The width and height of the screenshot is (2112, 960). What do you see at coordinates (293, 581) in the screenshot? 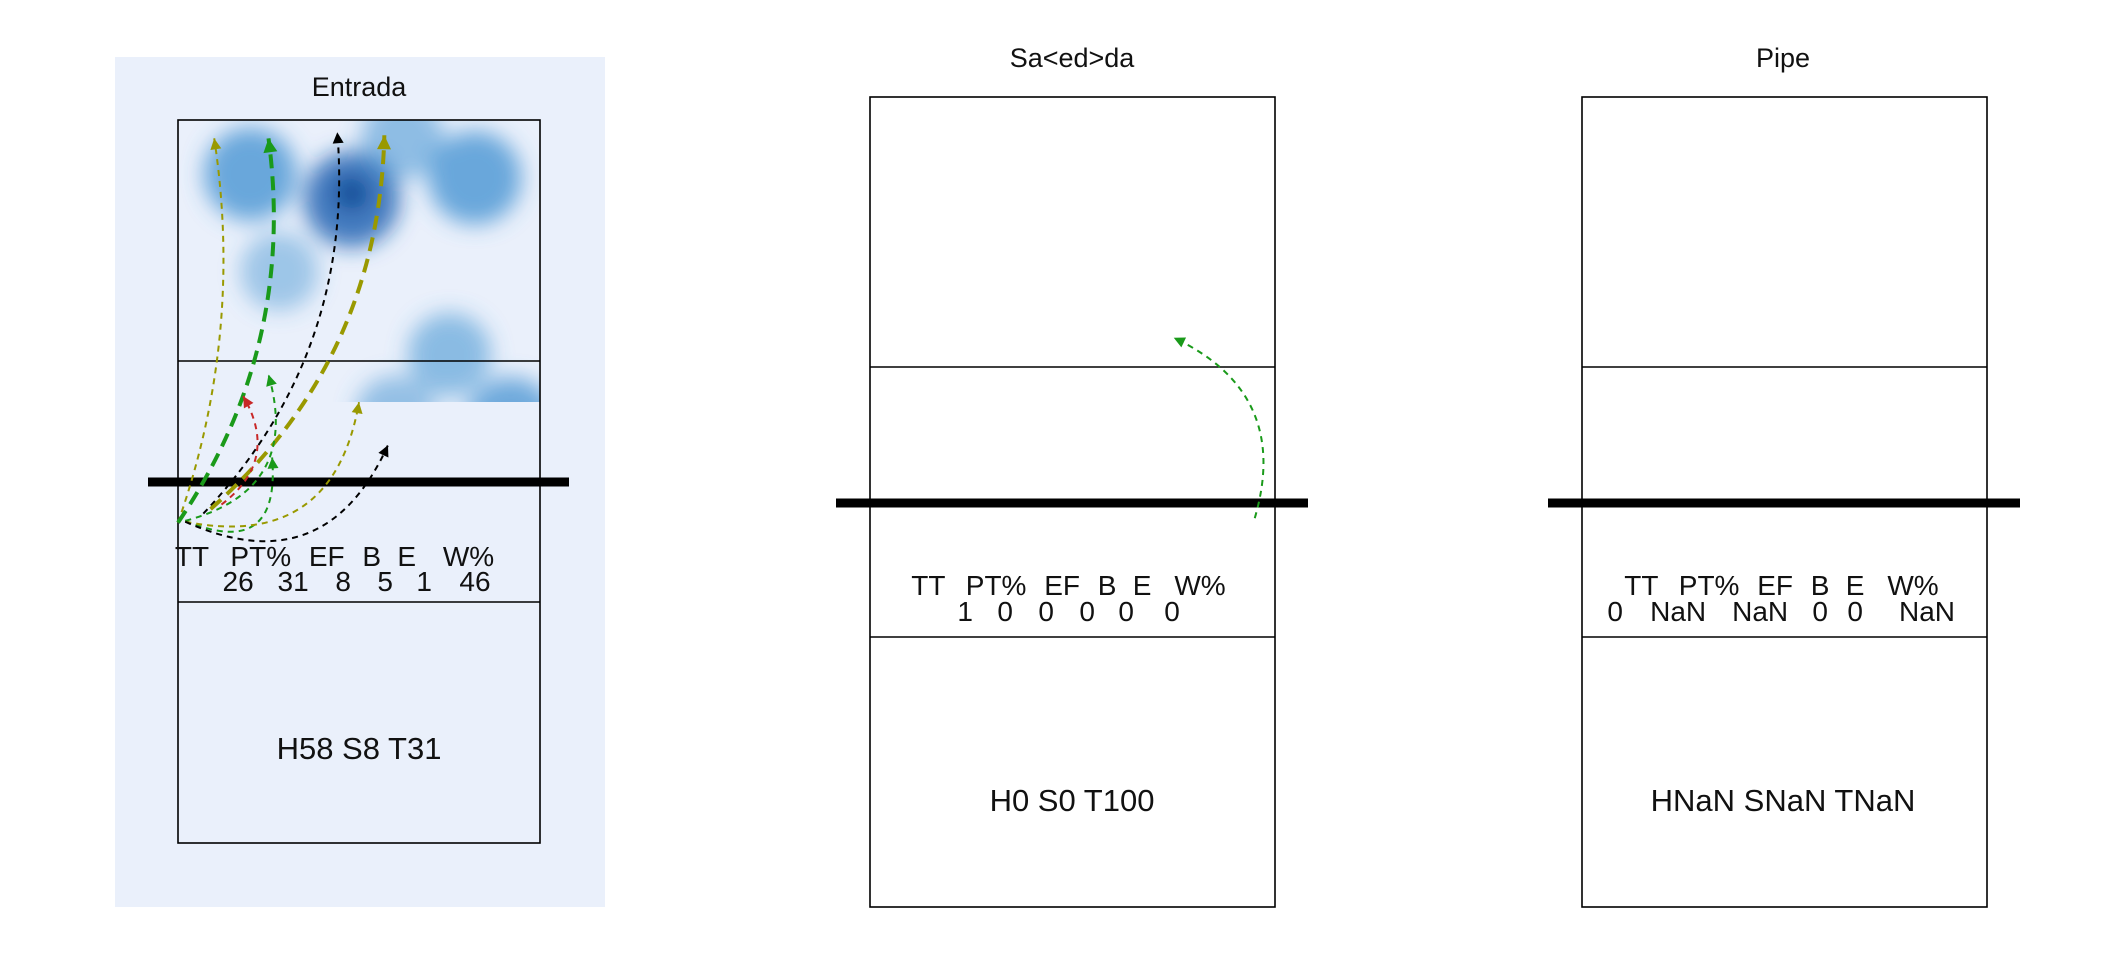
I see `stat-value-pt: 31` at bounding box center [293, 581].